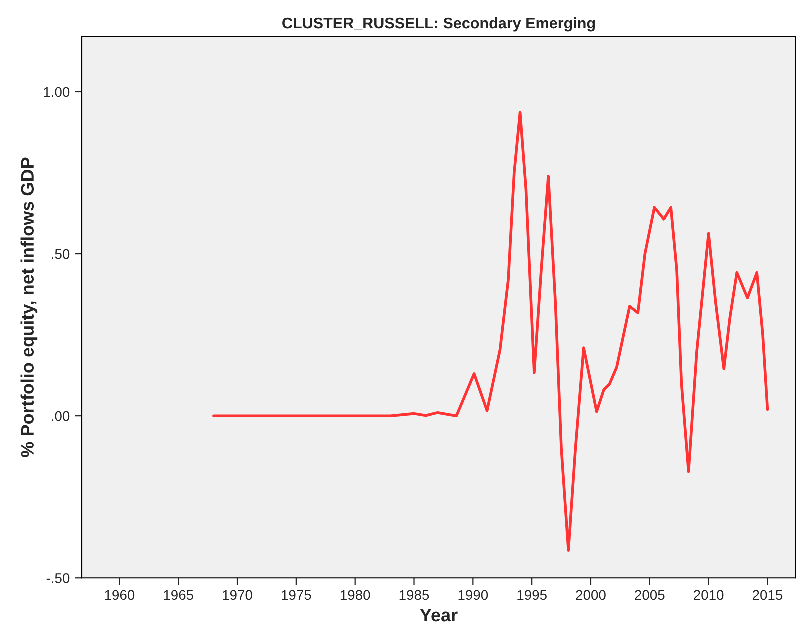  Describe the element at coordinates (415, 595) in the screenshot. I see `x-tick-label: 1985` at that location.